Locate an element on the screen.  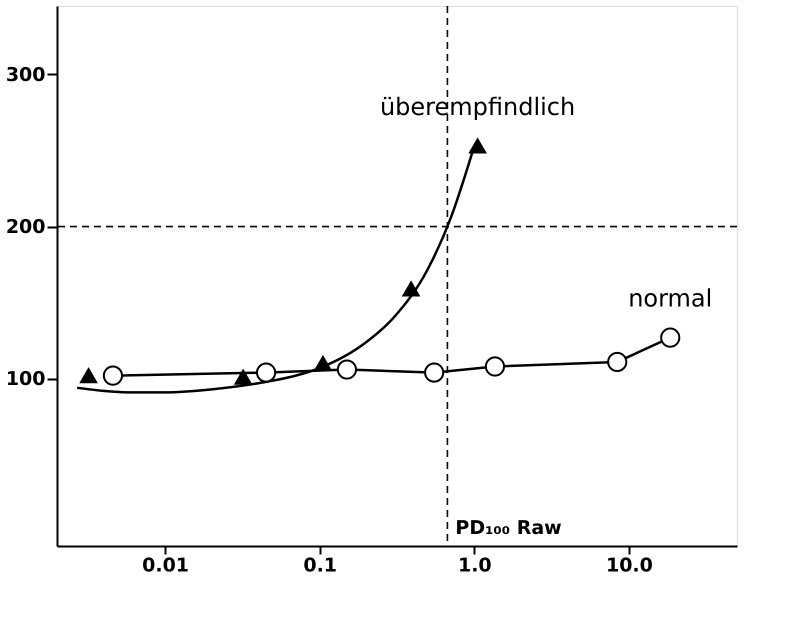
y-tick-label: 200 is located at coordinates (26, 227).